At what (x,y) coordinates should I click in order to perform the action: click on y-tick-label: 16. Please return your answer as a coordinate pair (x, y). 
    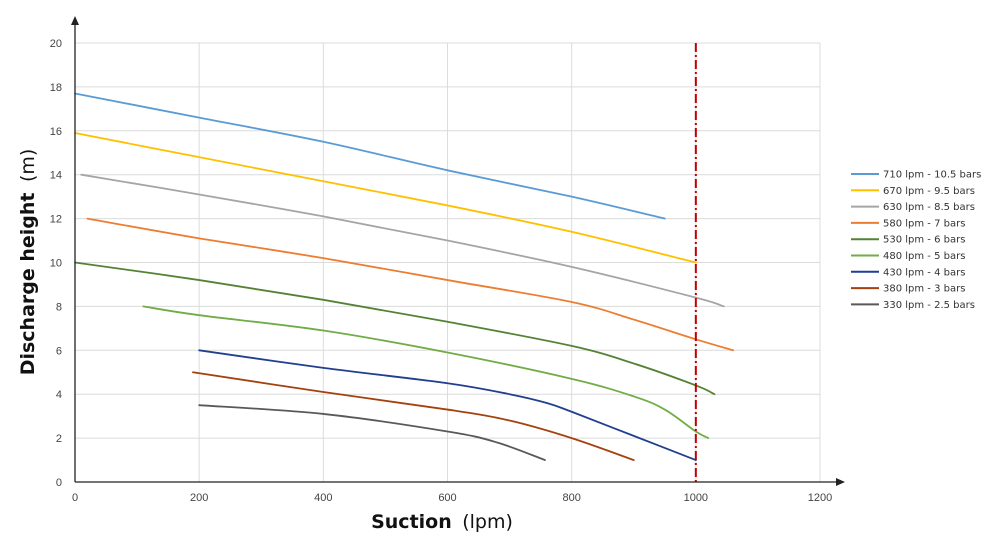
    Looking at the image, I should click on (56, 132).